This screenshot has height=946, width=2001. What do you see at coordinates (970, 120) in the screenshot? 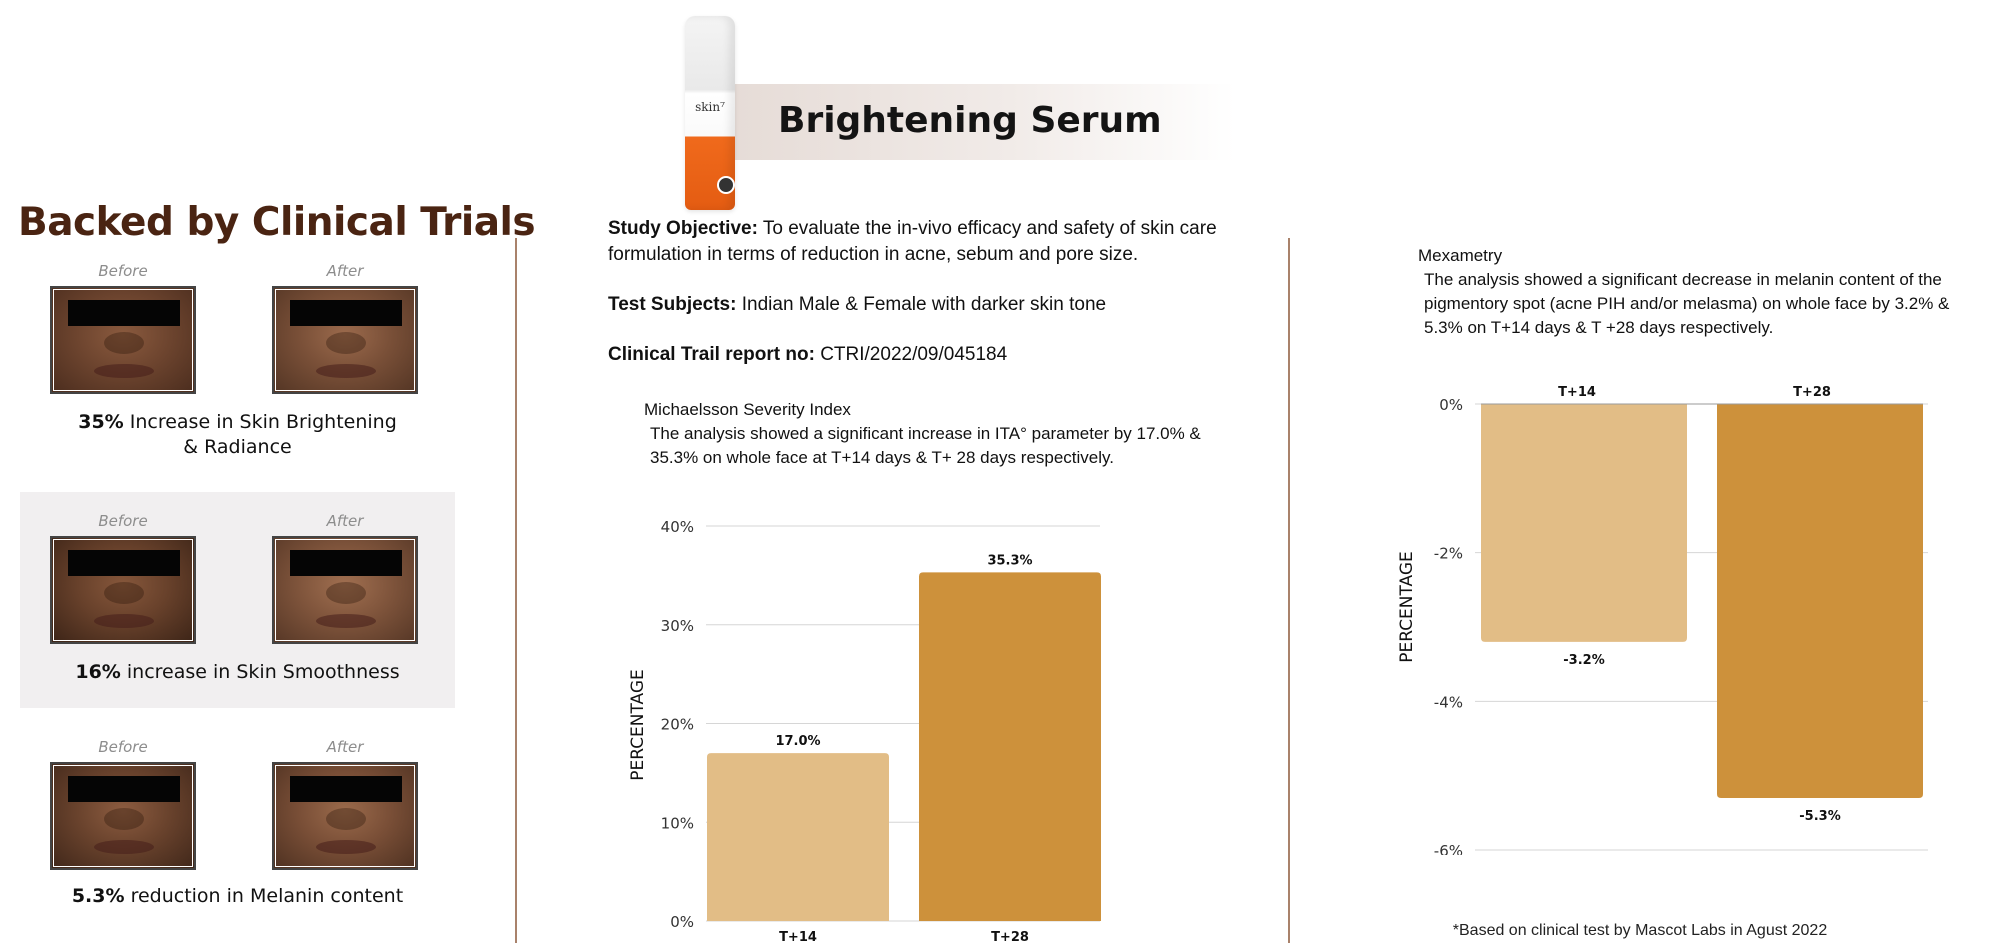
I see `product-title: Brightening Serum` at bounding box center [970, 120].